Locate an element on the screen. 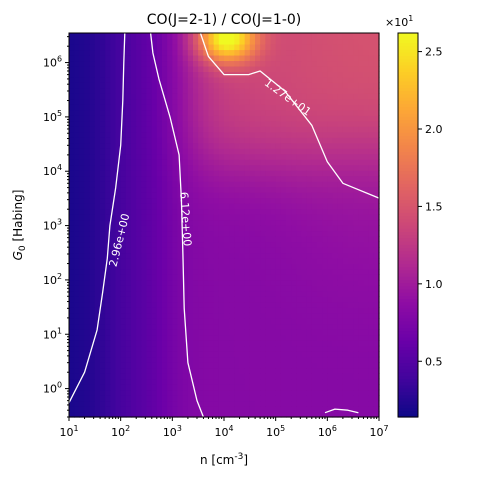  x-tick-label: 101 is located at coordinates (68, 431).